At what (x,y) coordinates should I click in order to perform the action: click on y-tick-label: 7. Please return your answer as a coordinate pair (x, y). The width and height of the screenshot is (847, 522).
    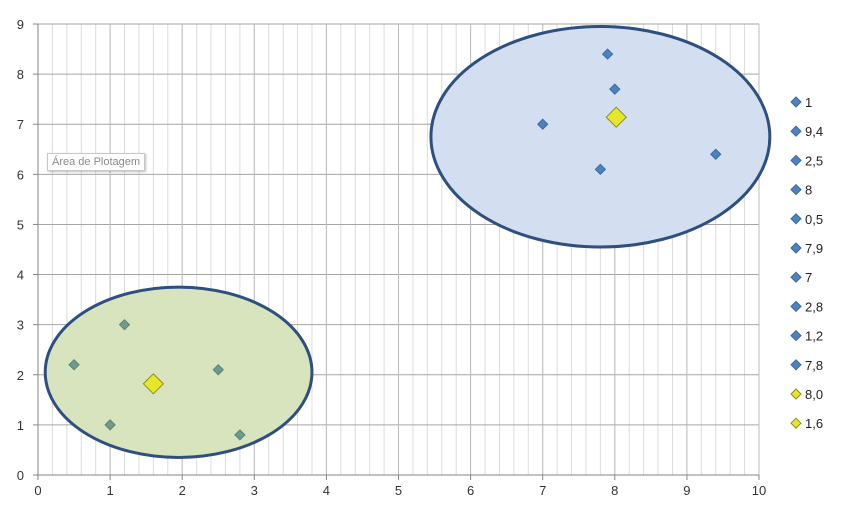
    Looking at the image, I should click on (20, 124).